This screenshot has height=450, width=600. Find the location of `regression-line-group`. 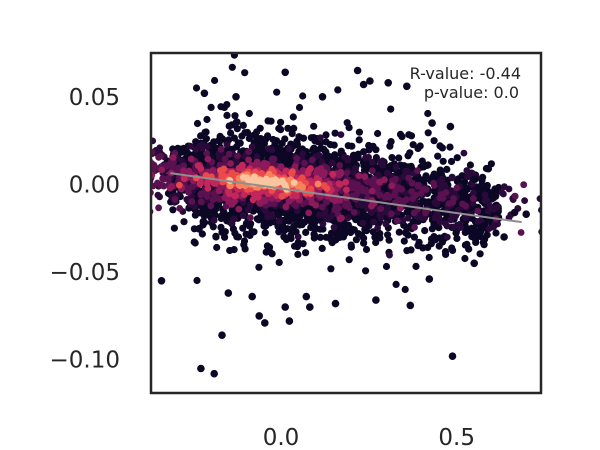

regression-line-group is located at coordinates (346, 198).